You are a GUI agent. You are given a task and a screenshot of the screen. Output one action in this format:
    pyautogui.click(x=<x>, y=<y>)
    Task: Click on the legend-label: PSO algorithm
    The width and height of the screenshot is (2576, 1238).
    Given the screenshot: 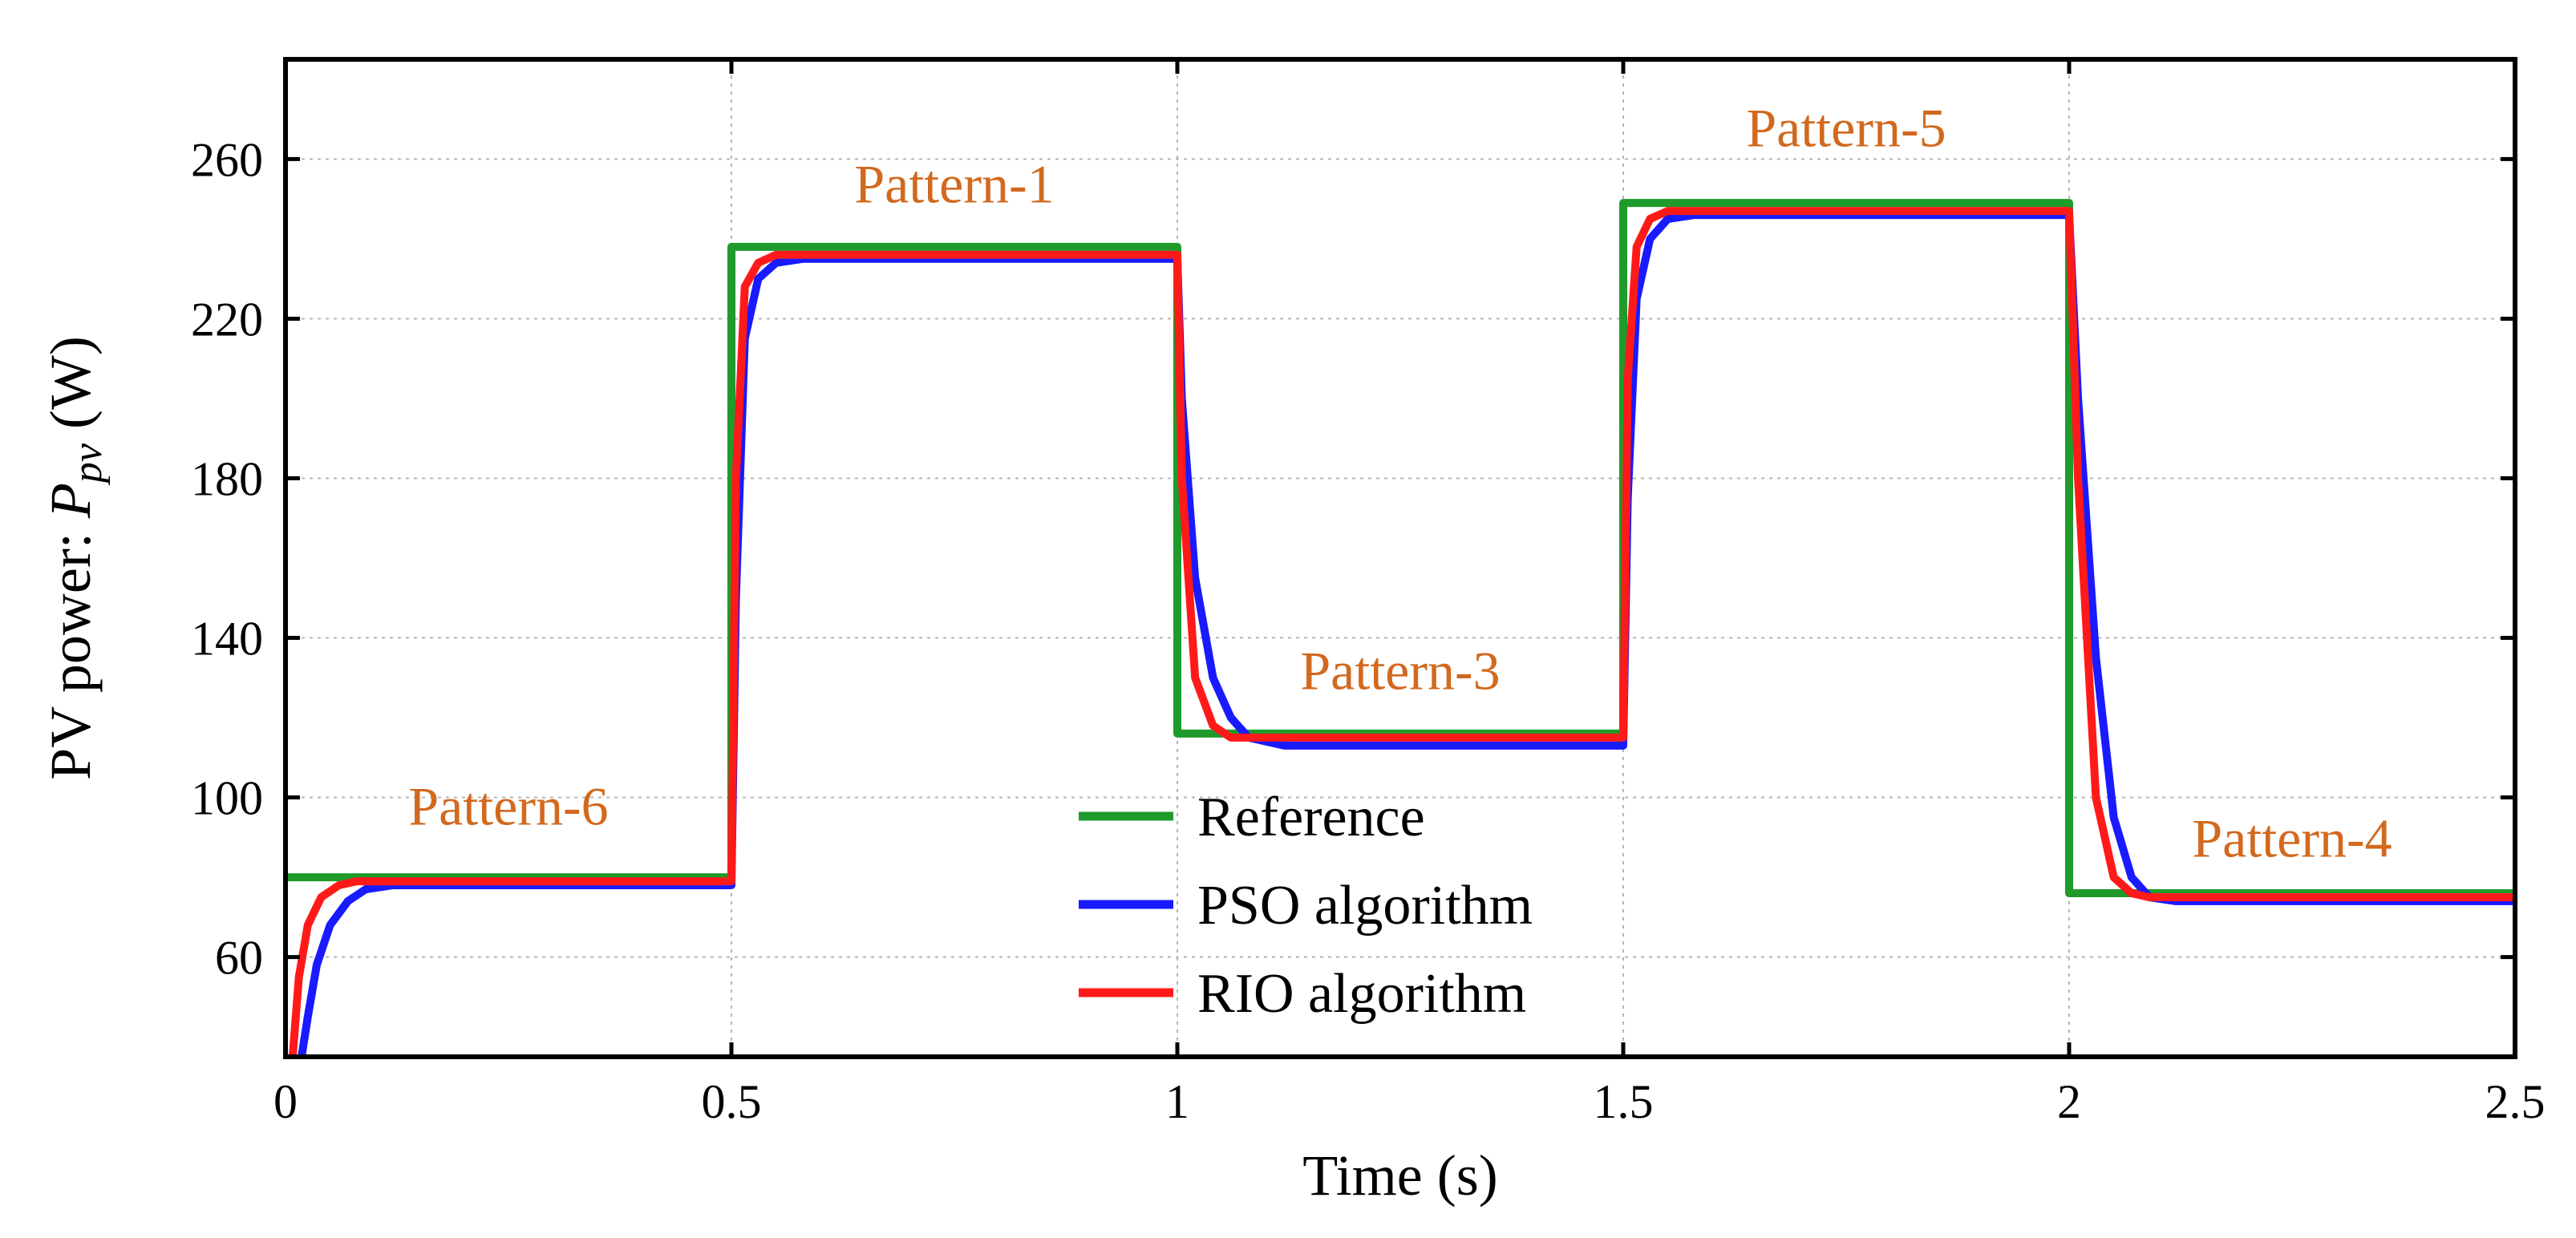 What is the action you would take?
    pyautogui.click(x=1365, y=906)
    